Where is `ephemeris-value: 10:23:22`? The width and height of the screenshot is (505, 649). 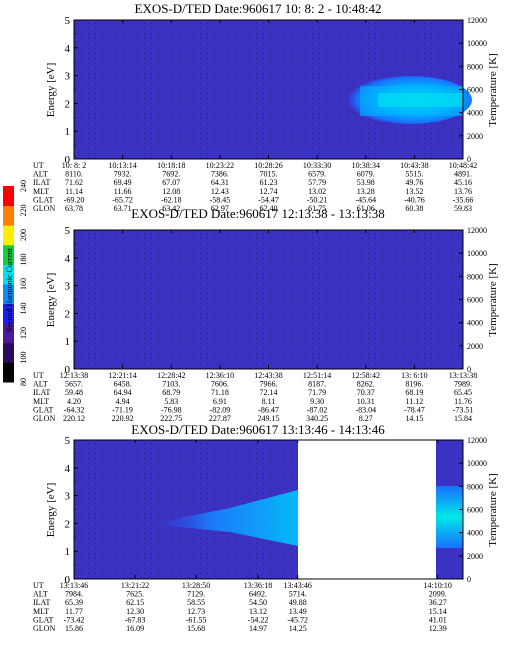
ephemeris-value: 10:23:22 is located at coordinates (220, 165).